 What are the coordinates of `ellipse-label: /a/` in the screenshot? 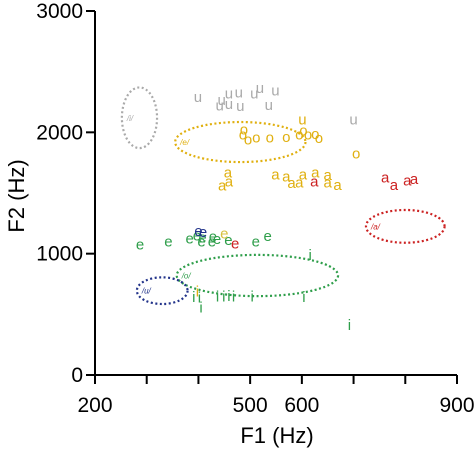 It's located at (375, 226).